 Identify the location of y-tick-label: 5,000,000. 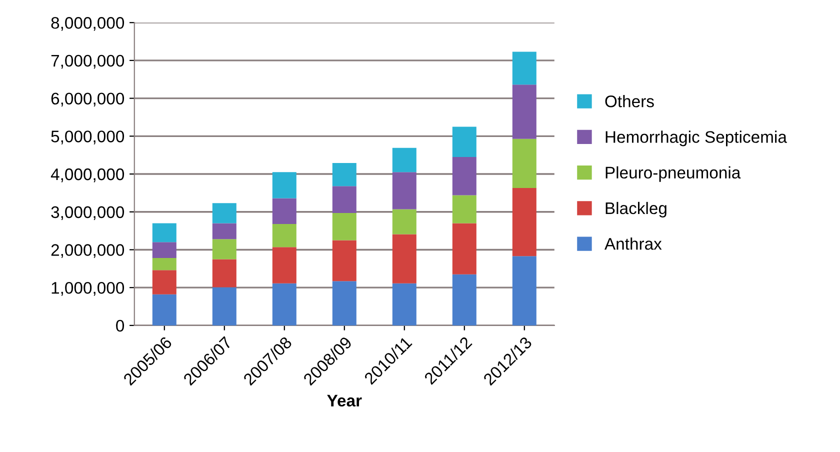
(87, 137).